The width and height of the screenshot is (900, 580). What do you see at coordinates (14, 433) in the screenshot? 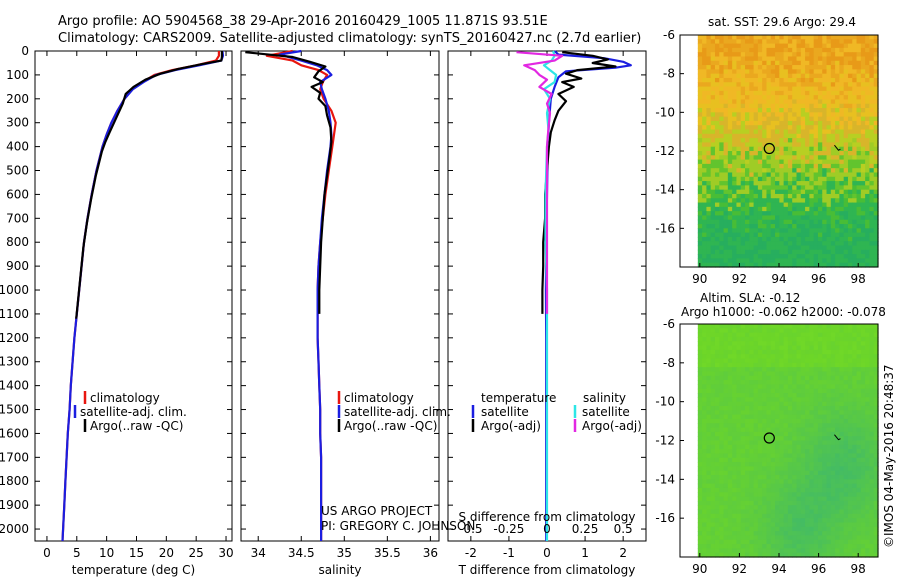
I see `y-tick-label: 1600` at bounding box center [14, 433].